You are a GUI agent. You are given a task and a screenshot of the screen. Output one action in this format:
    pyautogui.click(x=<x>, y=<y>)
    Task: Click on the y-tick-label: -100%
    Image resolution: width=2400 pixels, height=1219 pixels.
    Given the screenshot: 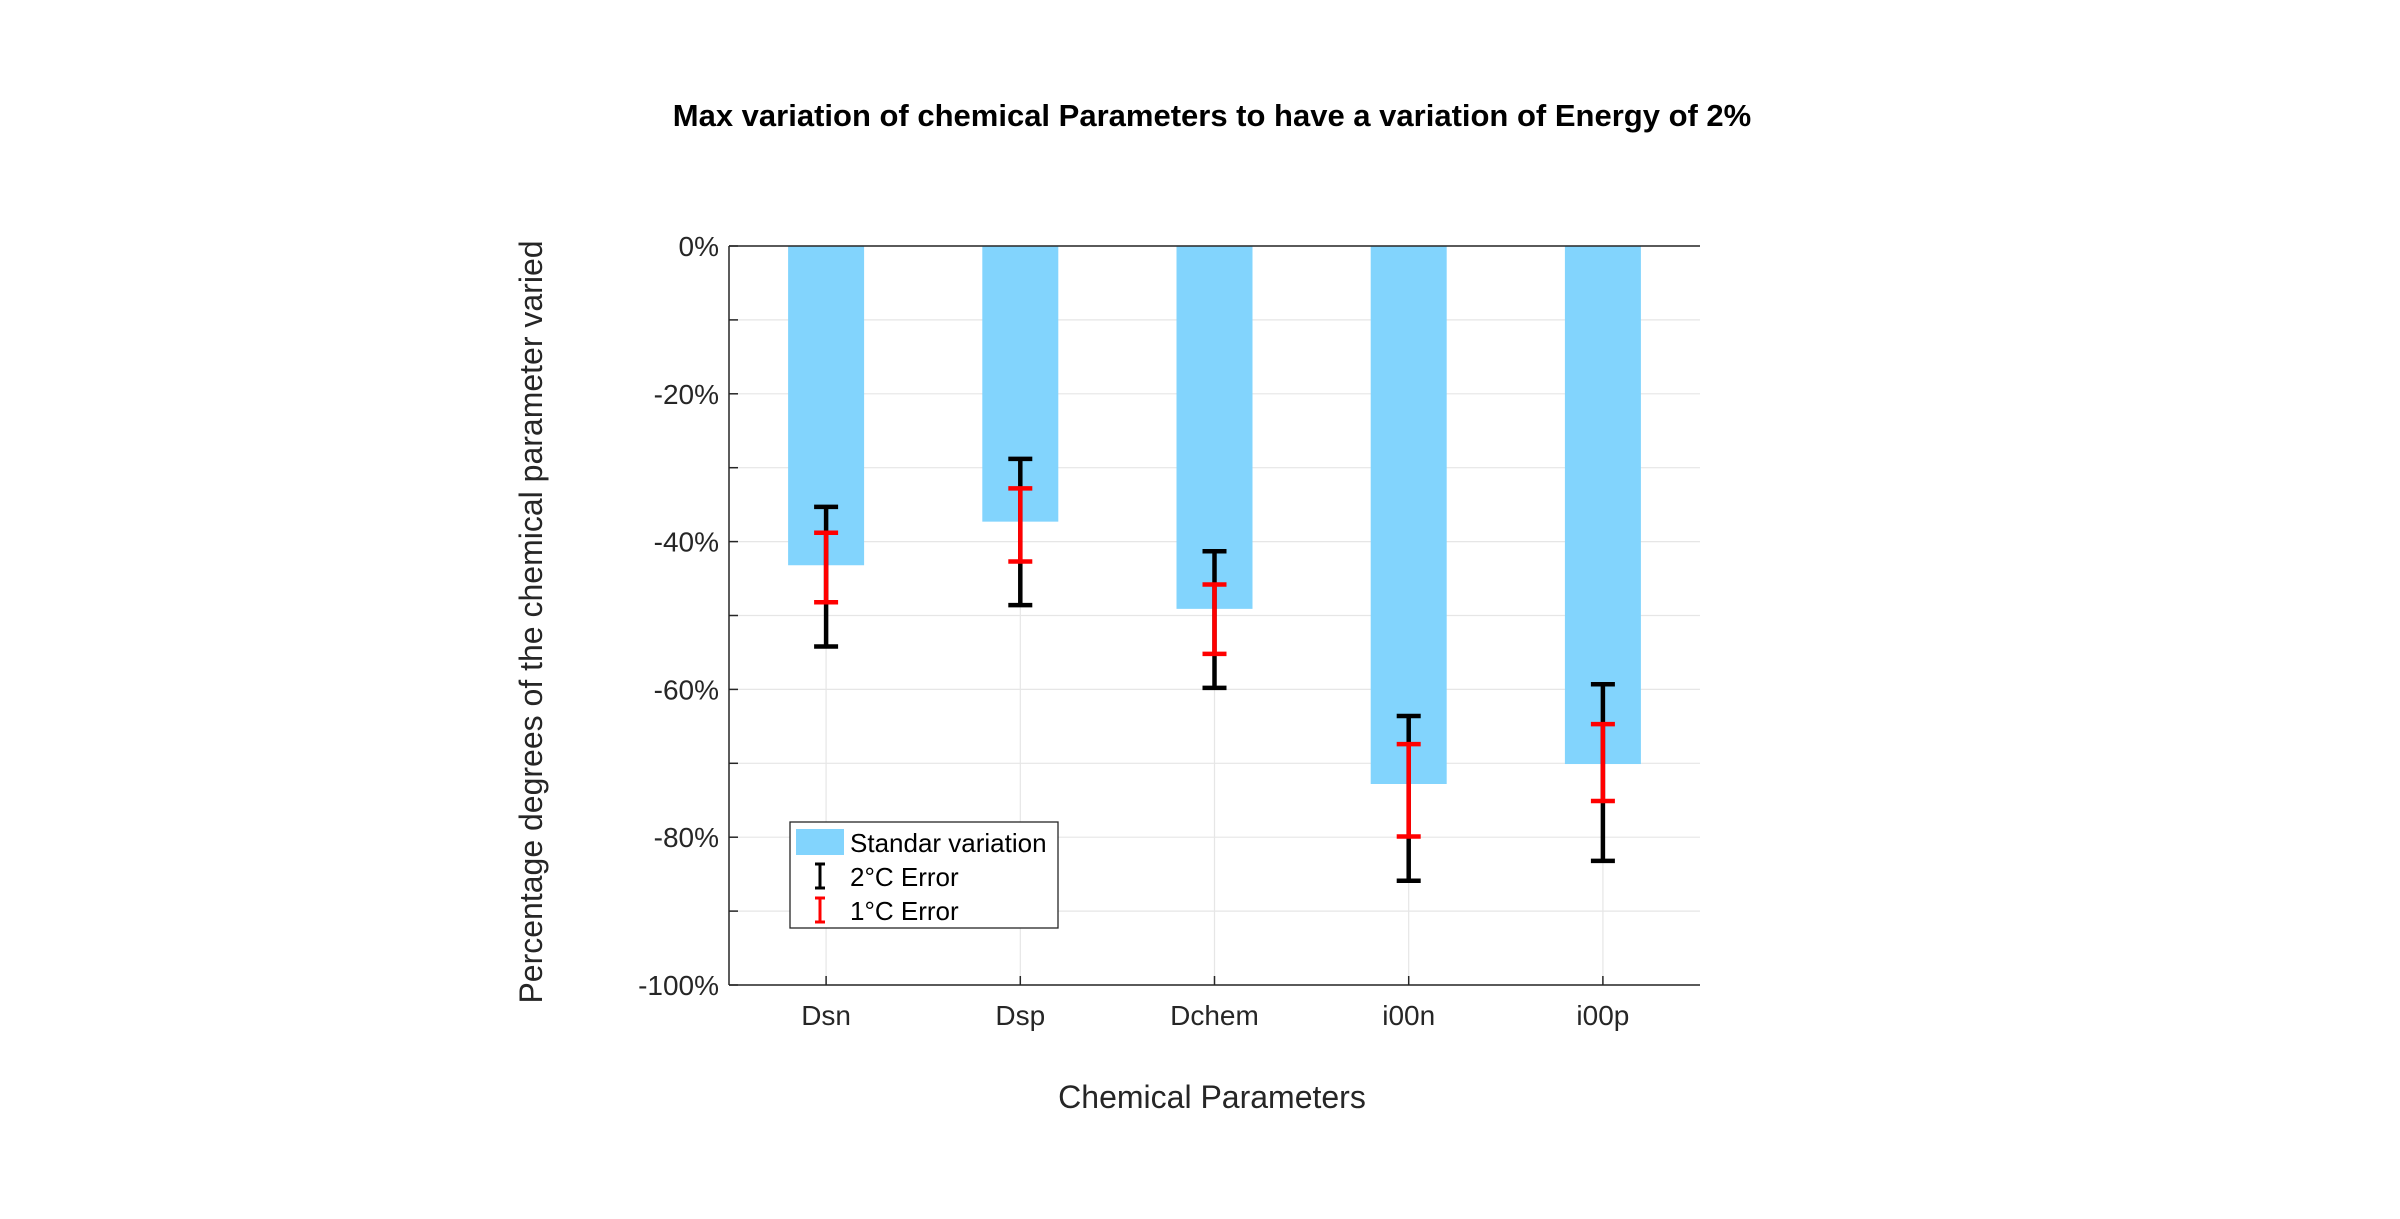 What is the action you would take?
    pyautogui.click(x=678, y=985)
    